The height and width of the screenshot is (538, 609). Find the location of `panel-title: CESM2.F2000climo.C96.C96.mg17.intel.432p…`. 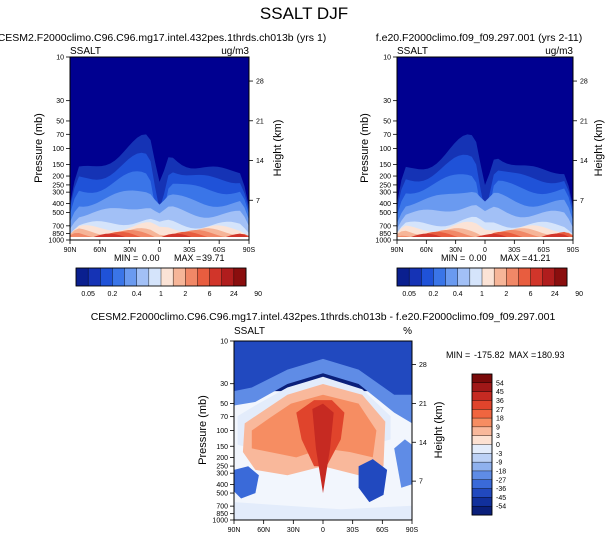

panel-title: CESM2.F2000climo.C96.C96.mg17.intel.432p… is located at coordinates (323, 317).